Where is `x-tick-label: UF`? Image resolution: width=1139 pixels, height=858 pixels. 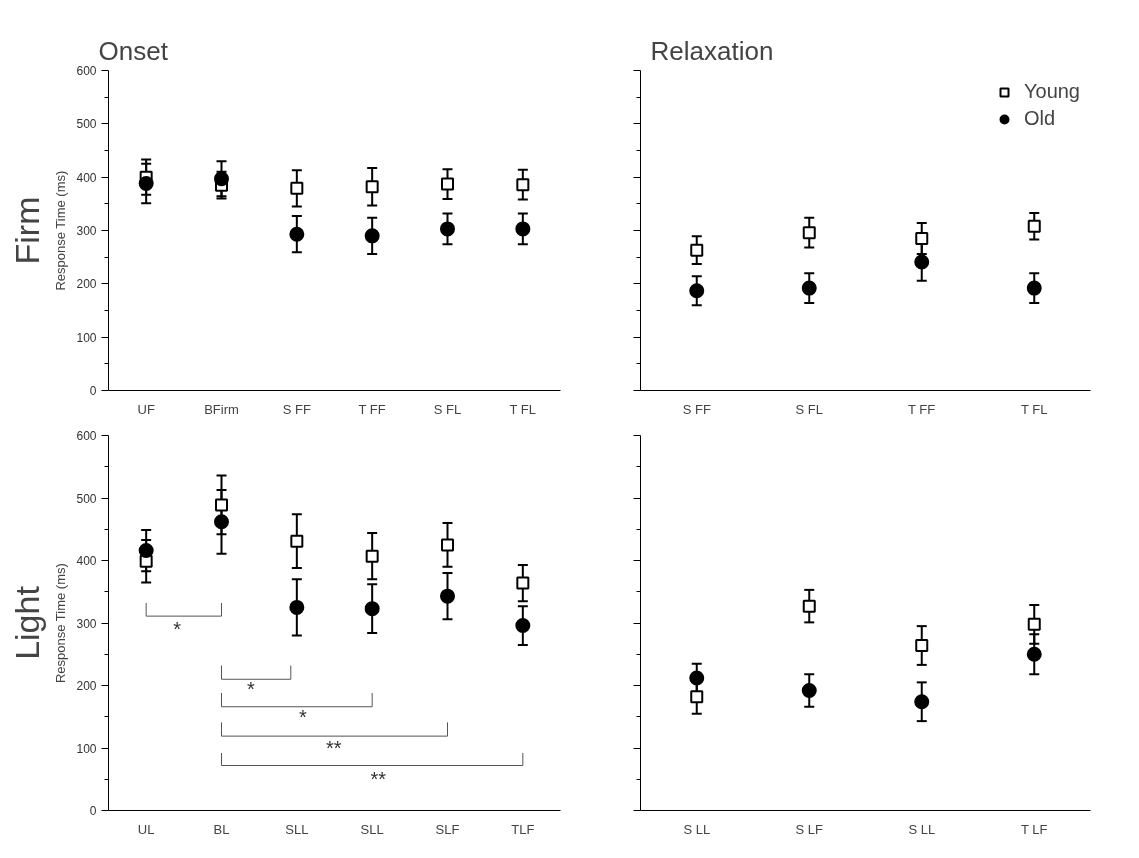 x-tick-label: UF is located at coordinates (146, 409).